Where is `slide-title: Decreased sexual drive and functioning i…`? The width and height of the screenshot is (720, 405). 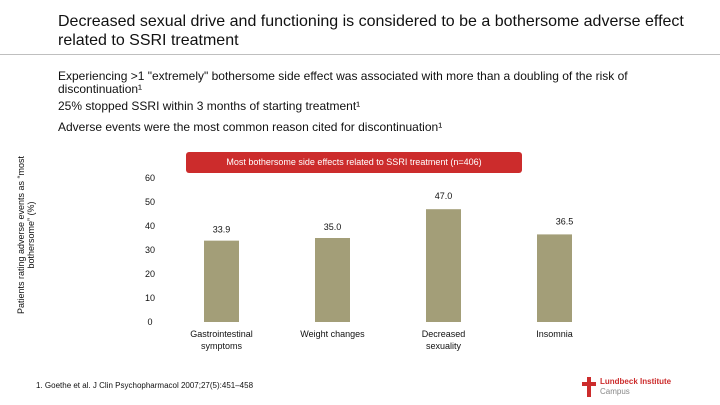 slide-title: Decreased sexual drive and functioning i… is located at coordinates (371, 31).